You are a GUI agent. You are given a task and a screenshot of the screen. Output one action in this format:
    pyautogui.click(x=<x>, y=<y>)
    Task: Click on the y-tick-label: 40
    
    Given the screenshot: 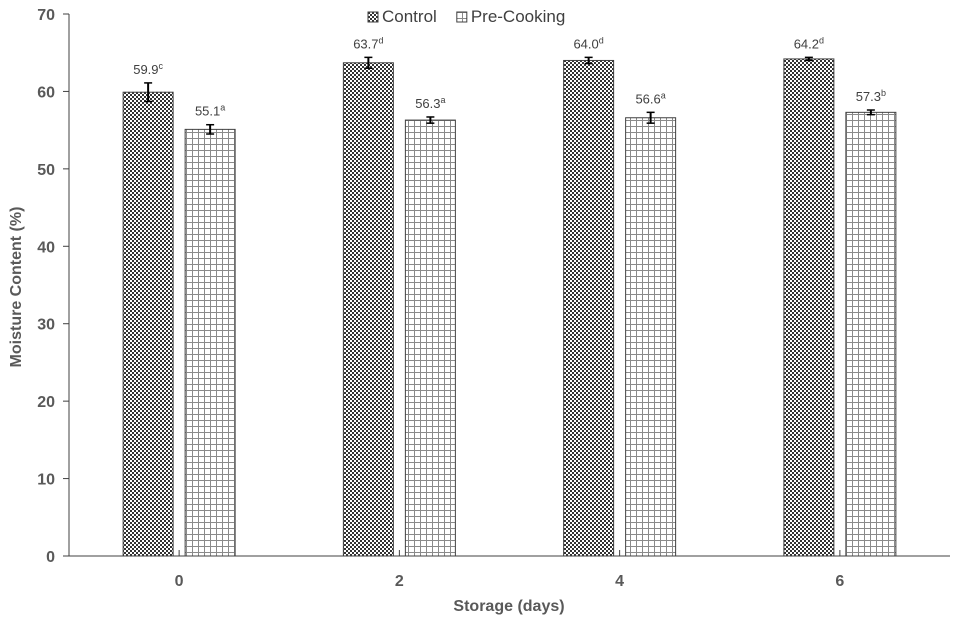 What is the action you would take?
    pyautogui.click(x=46, y=247)
    